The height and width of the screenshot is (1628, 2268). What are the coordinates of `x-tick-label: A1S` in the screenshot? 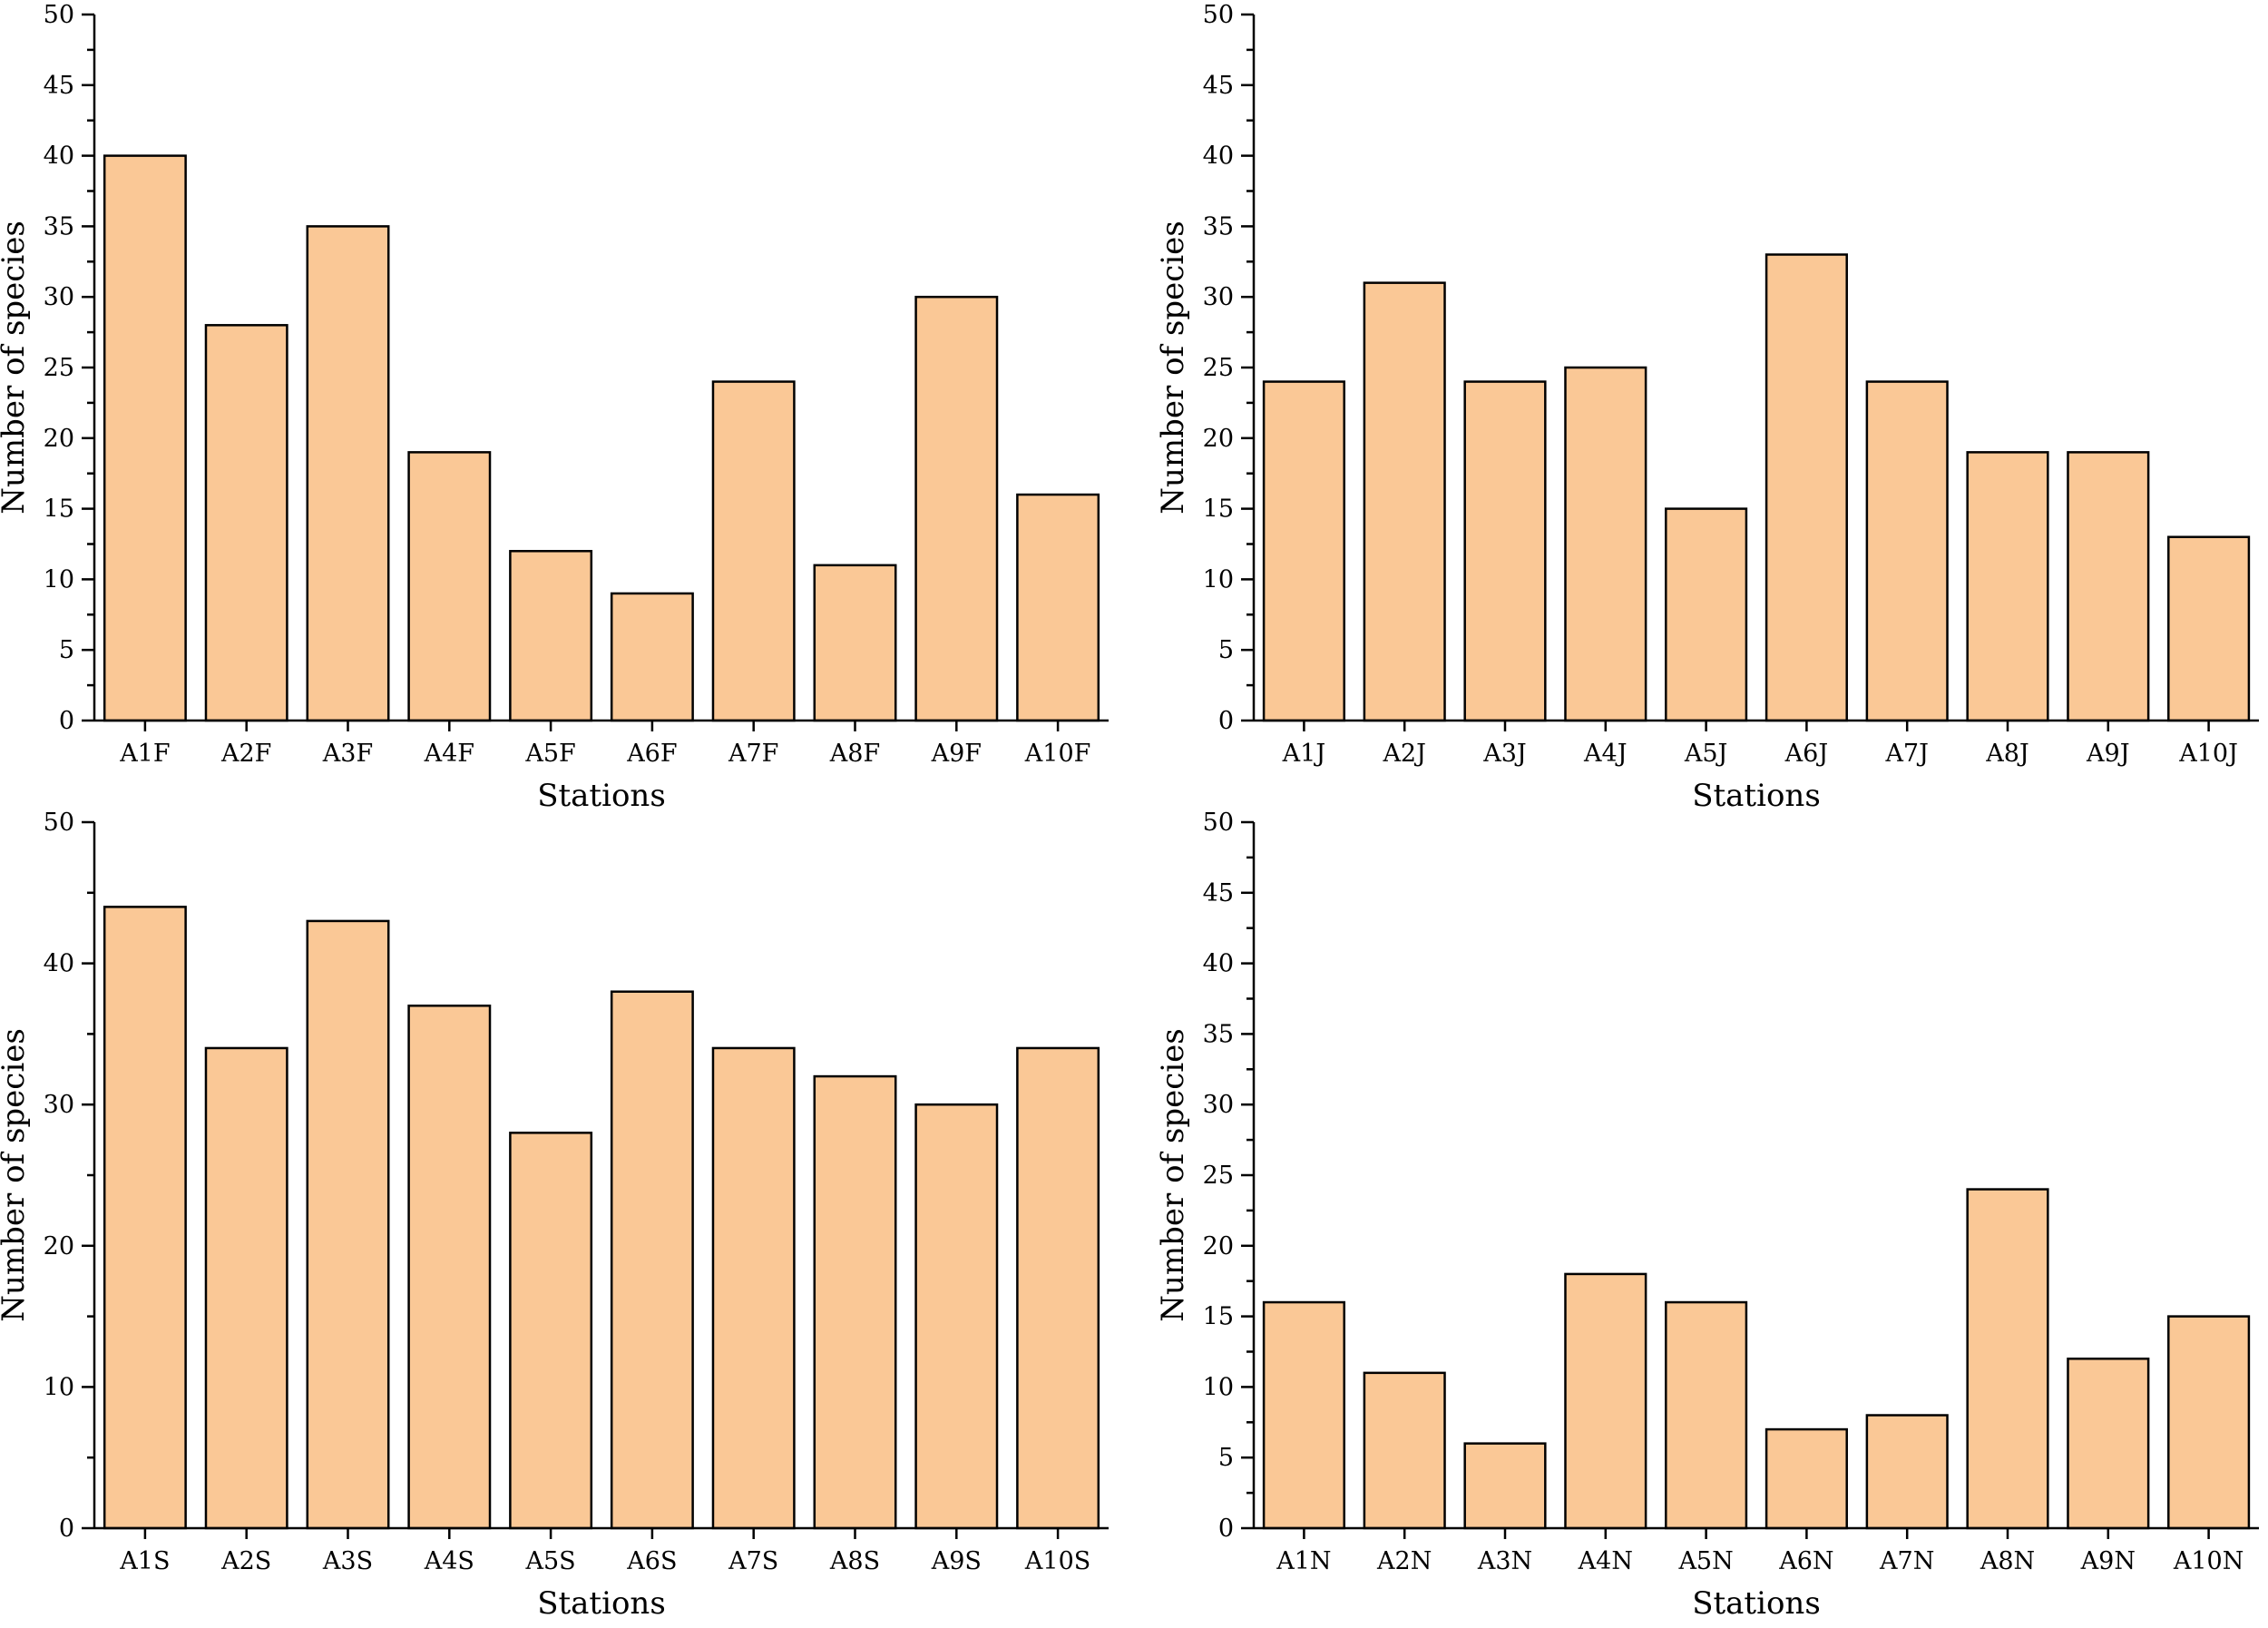 It's located at (144, 1561).